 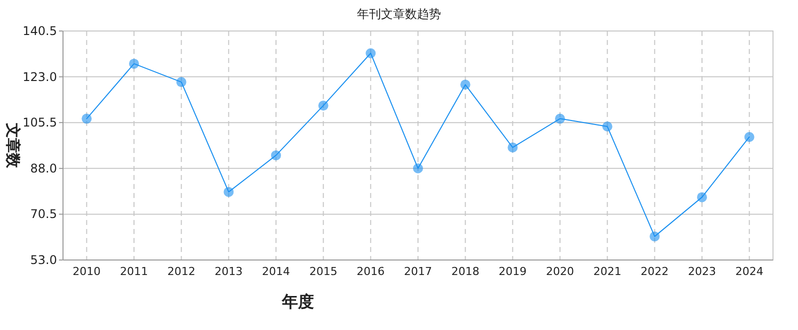 I want to click on x-tick-label: 2018, so click(x=465, y=271).